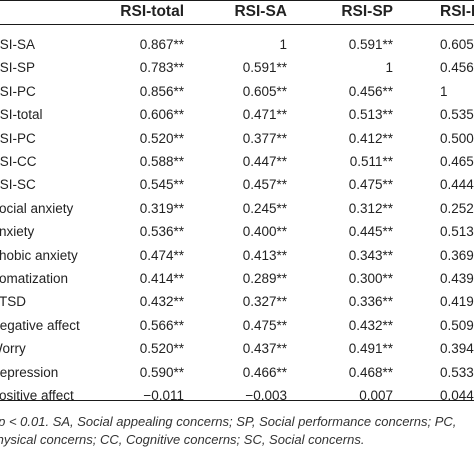 The image size is (474, 474). What do you see at coordinates (13, 349) in the screenshot?
I see `row-label: Worry` at bounding box center [13, 349].